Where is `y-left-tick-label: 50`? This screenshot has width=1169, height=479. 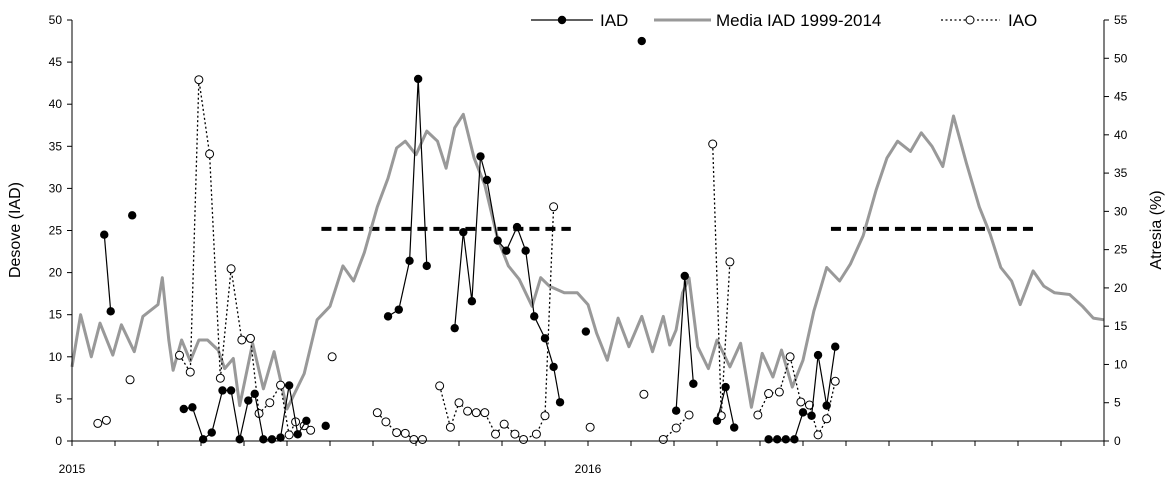 y-left-tick-label: 50 is located at coordinates (56, 20).